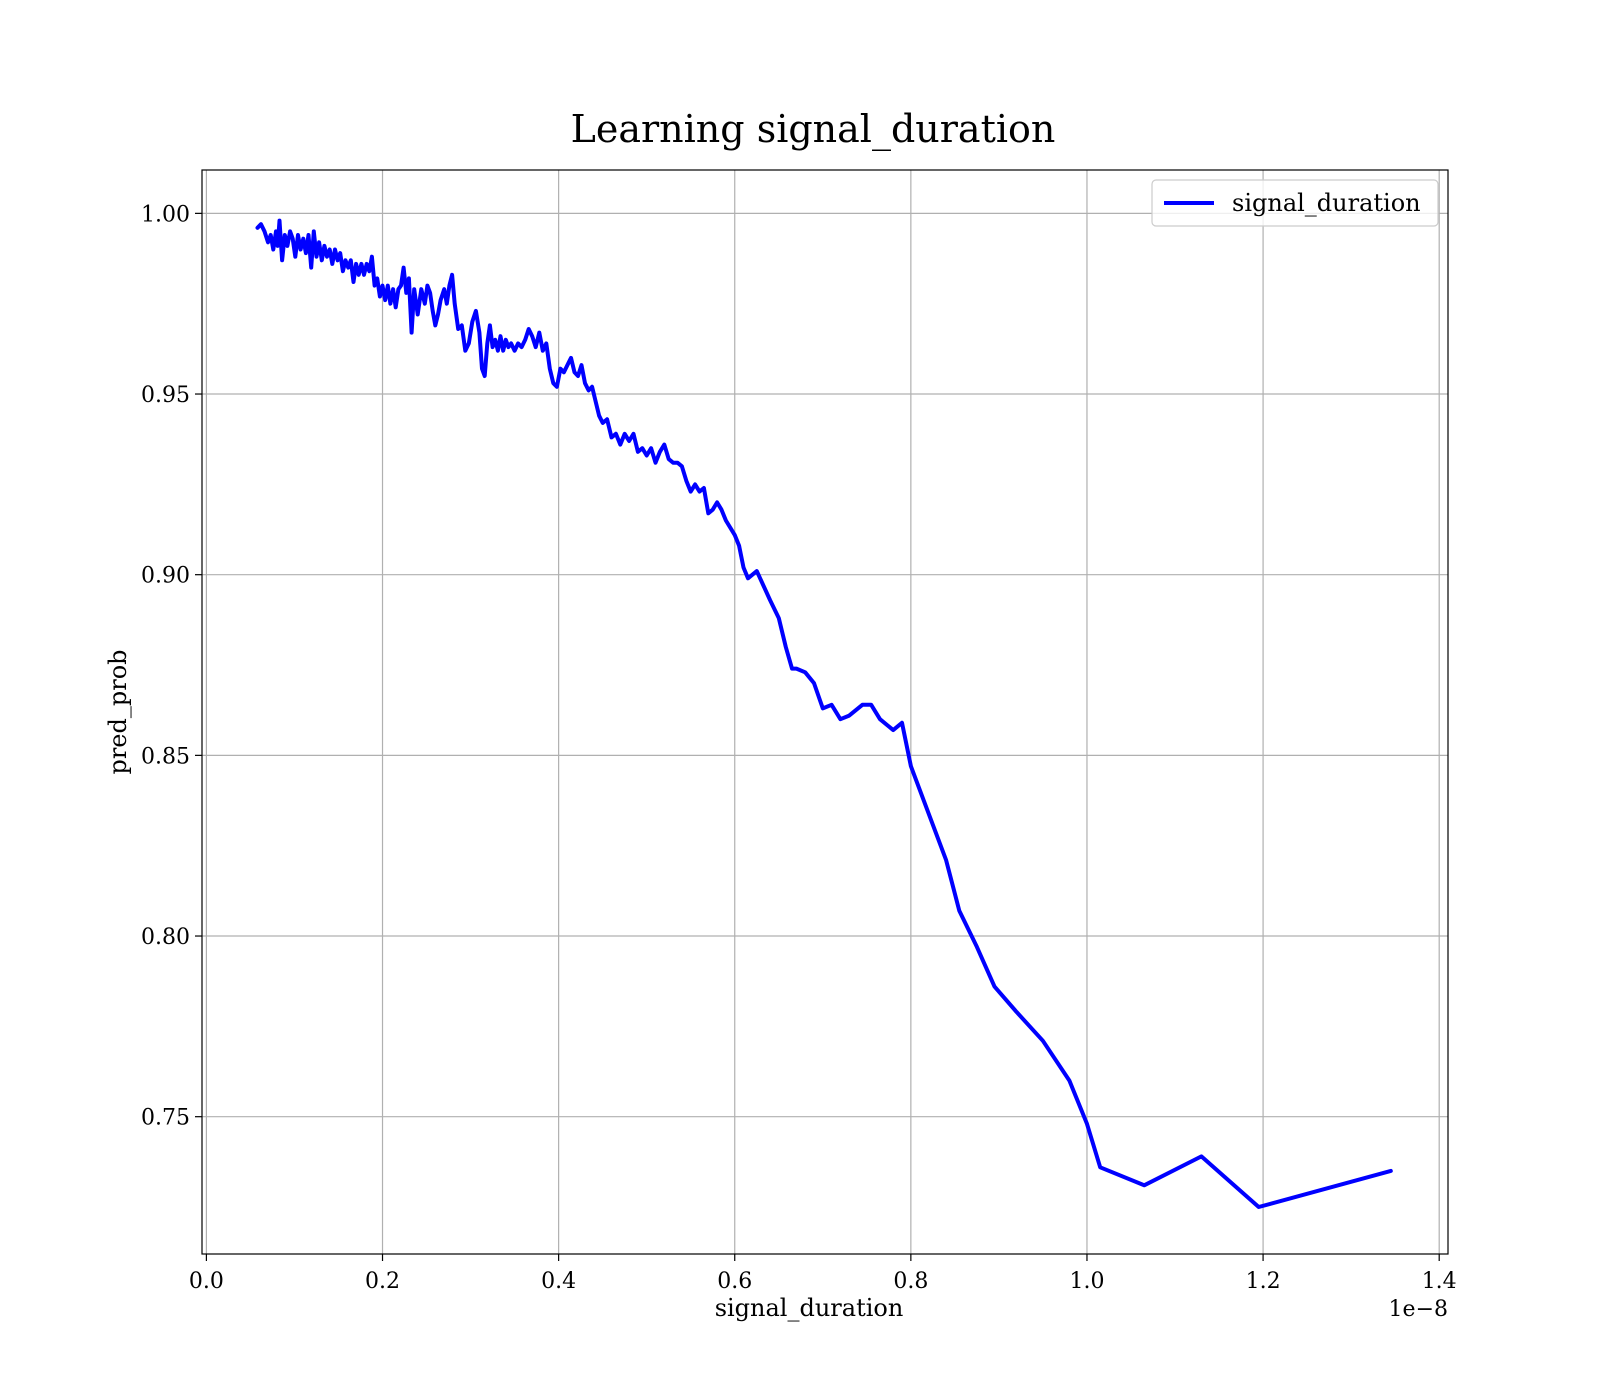  What do you see at coordinates (1439, 1281) in the screenshot?
I see `x-tick-label: 1.4` at bounding box center [1439, 1281].